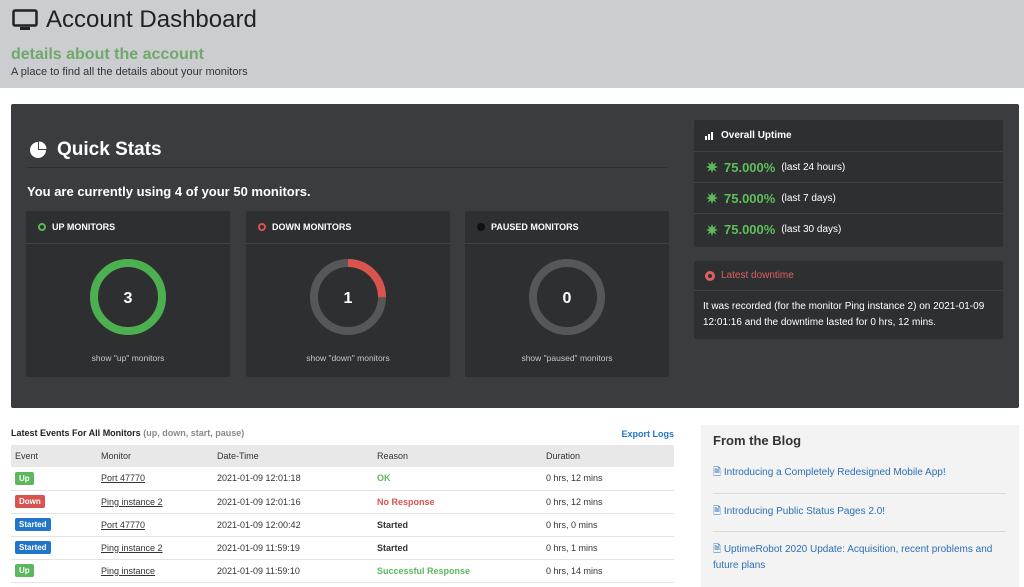 Image resolution: width=1024 pixels, height=587 pixels. I want to click on overall-uptime-header: Overall Uptime, so click(848, 136).